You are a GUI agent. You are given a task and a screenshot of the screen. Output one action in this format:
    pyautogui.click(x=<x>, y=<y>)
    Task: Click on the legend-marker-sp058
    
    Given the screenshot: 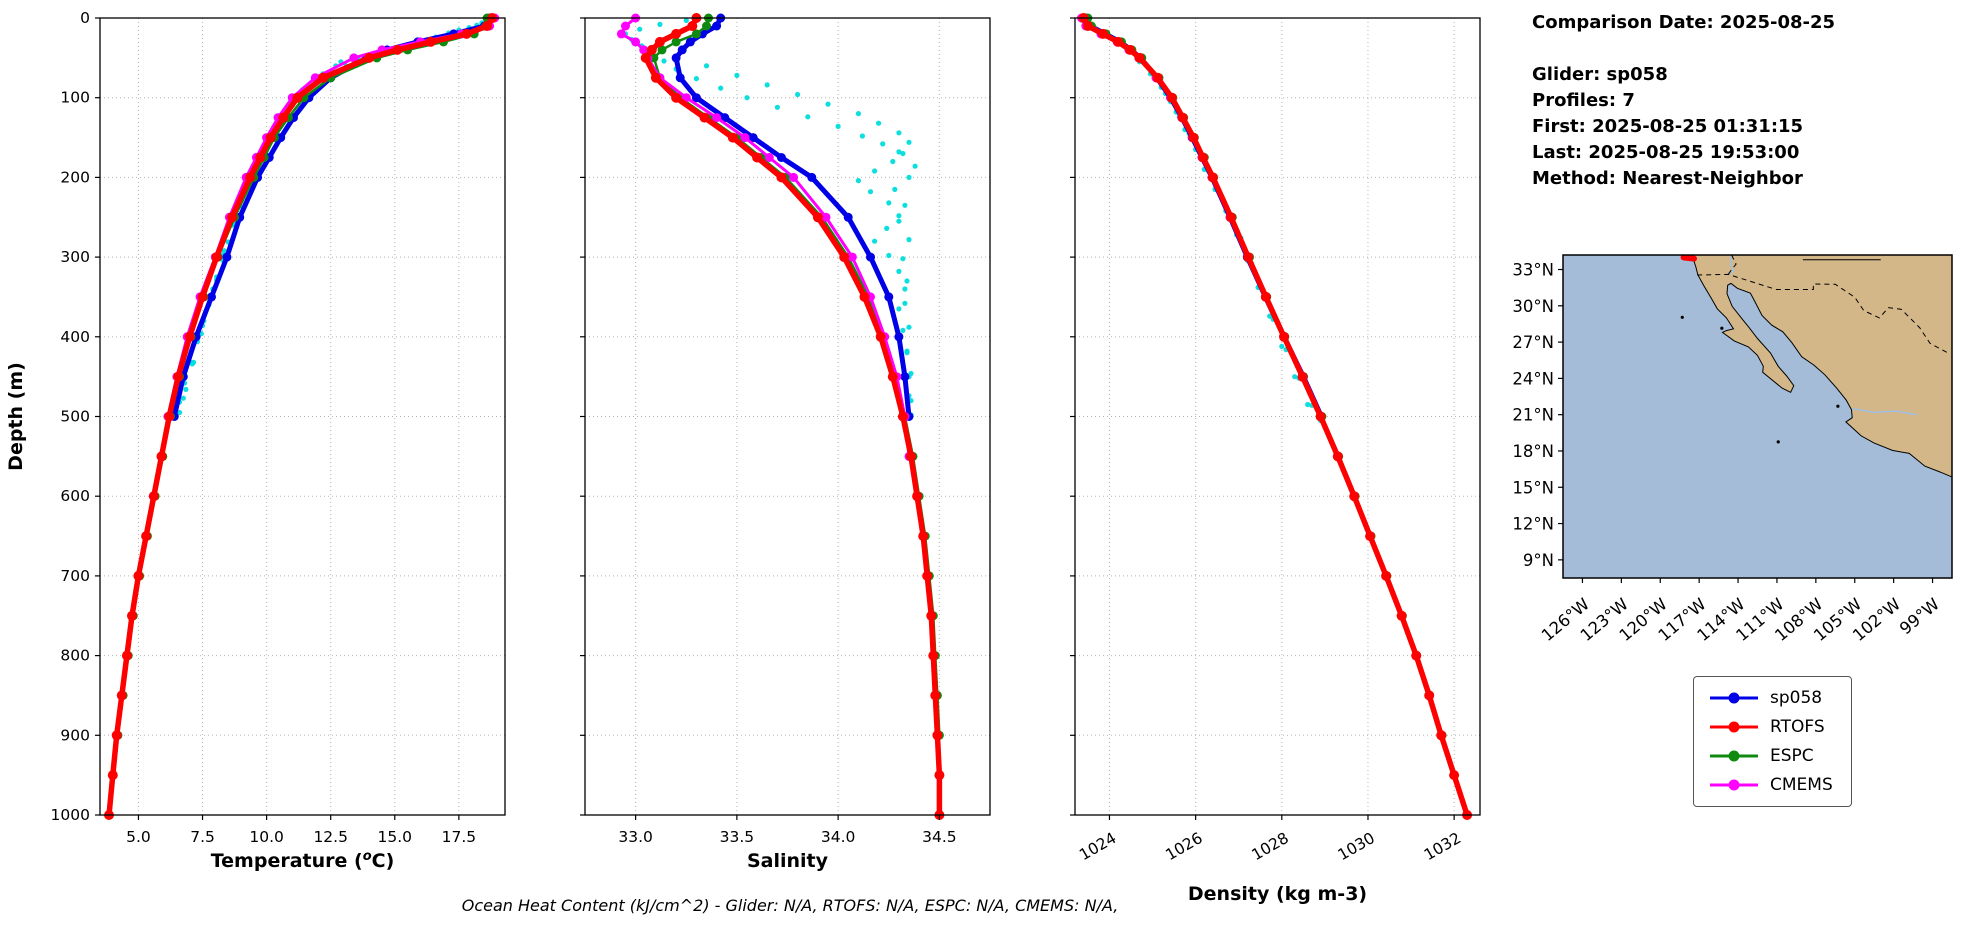 What is the action you would take?
    pyautogui.click(x=1734, y=698)
    